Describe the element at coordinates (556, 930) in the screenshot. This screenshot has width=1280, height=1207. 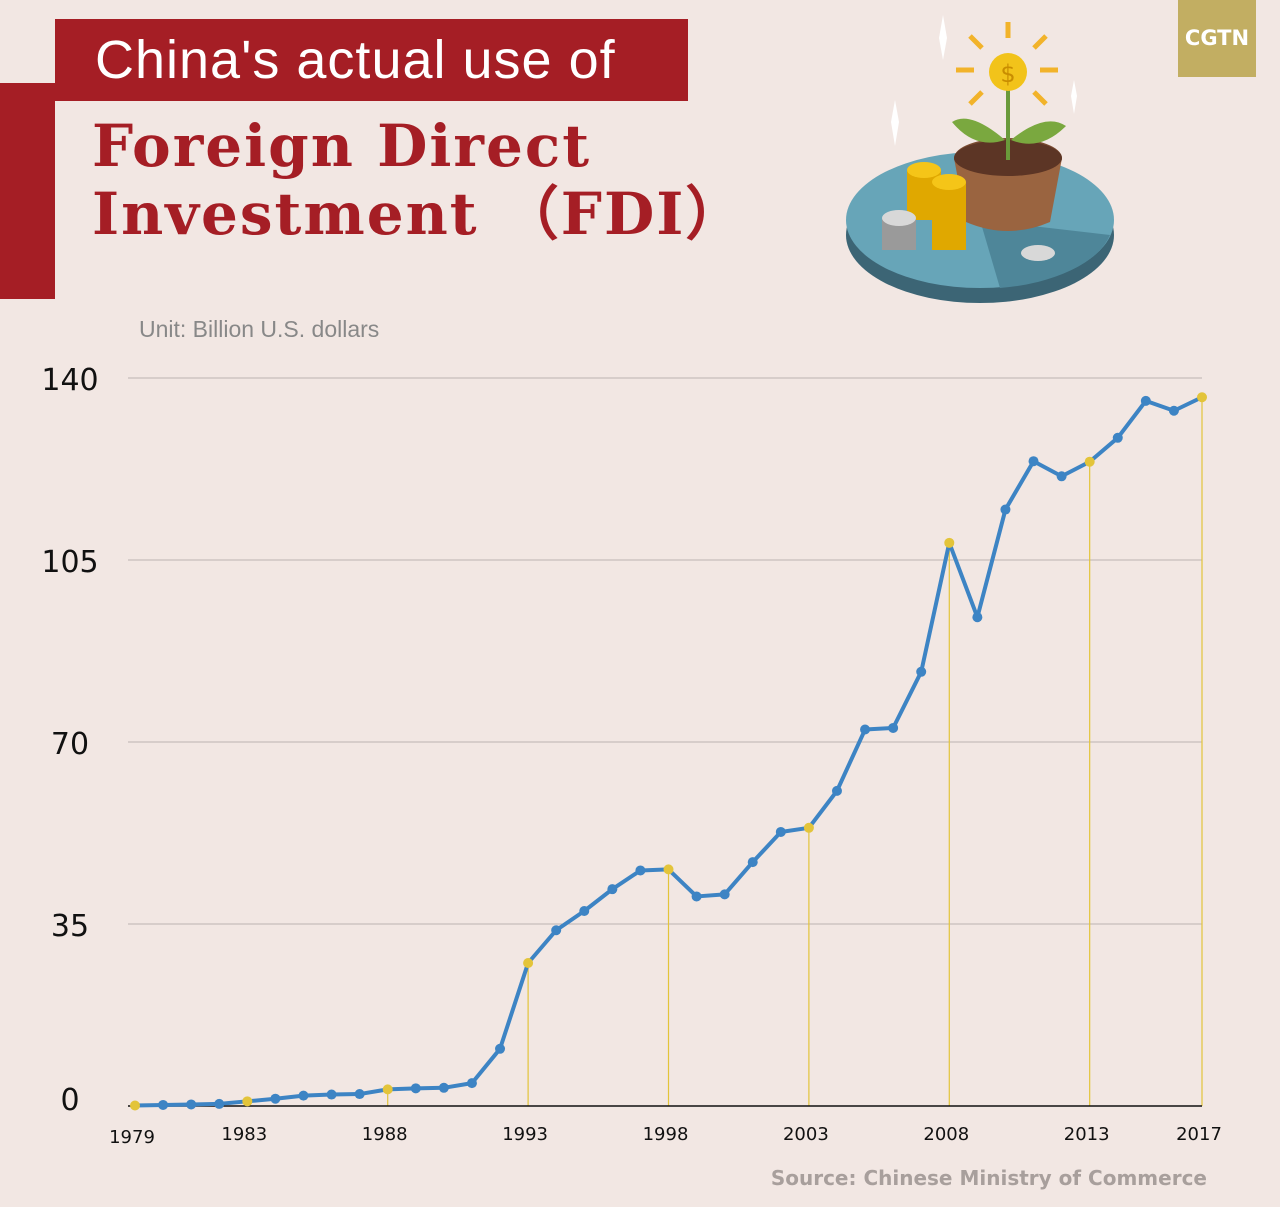
I see `data-point-1994` at that location.